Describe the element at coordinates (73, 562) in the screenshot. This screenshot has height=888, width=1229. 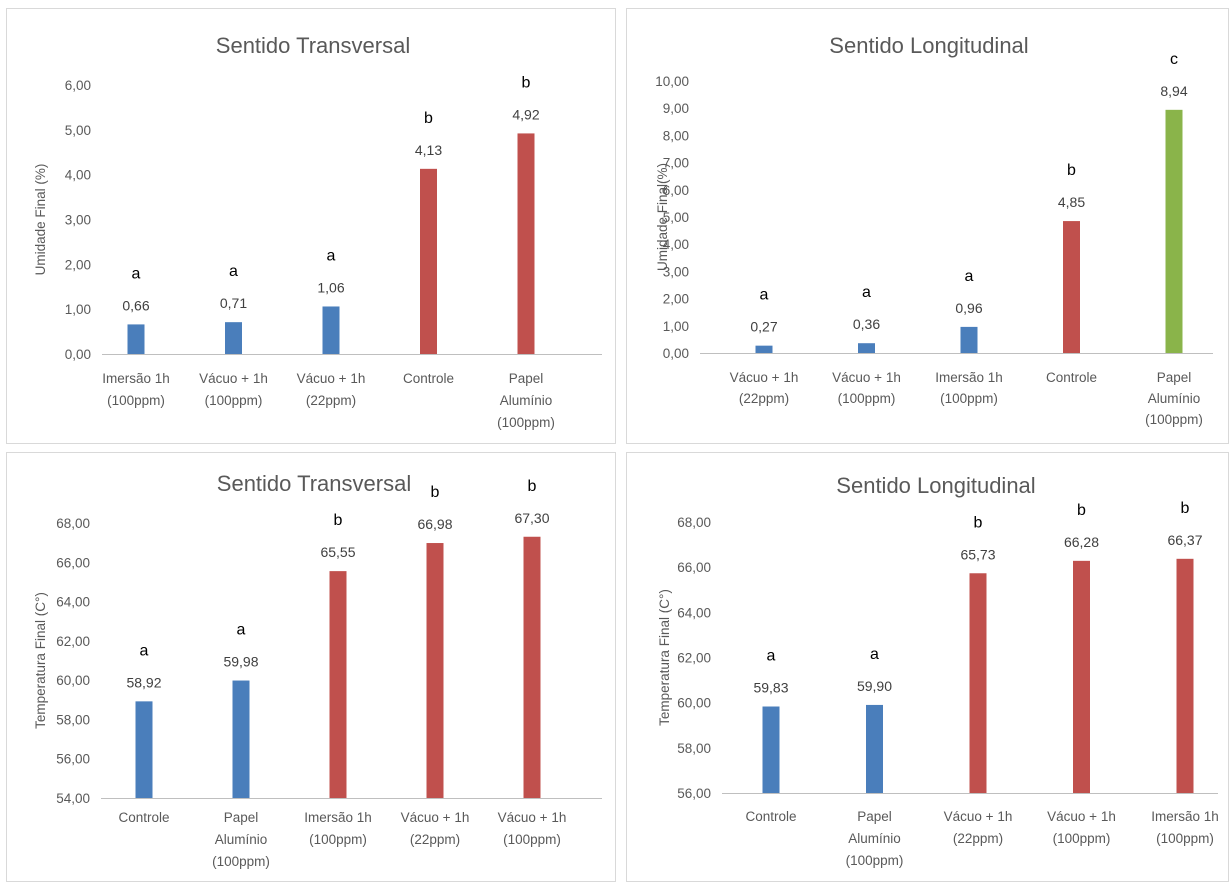
I see `y-tick-label: 66,00` at that location.